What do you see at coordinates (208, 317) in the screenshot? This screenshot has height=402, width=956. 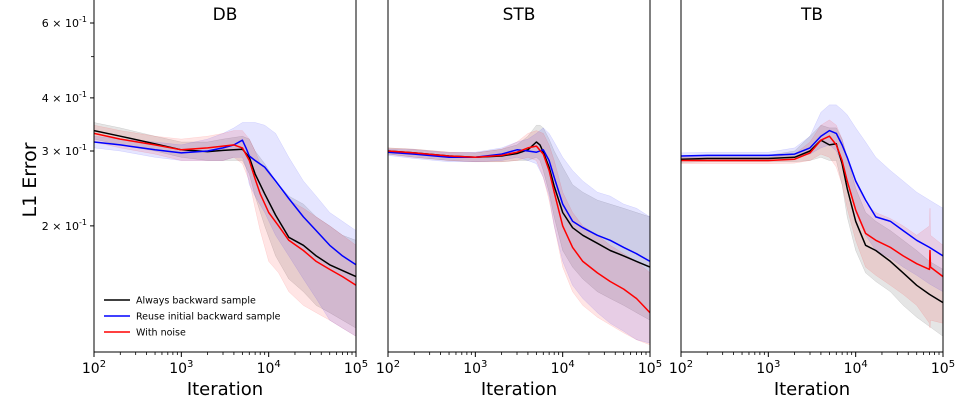 I see `legend-label: Reuse initial backward sample` at bounding box center [208, 317].